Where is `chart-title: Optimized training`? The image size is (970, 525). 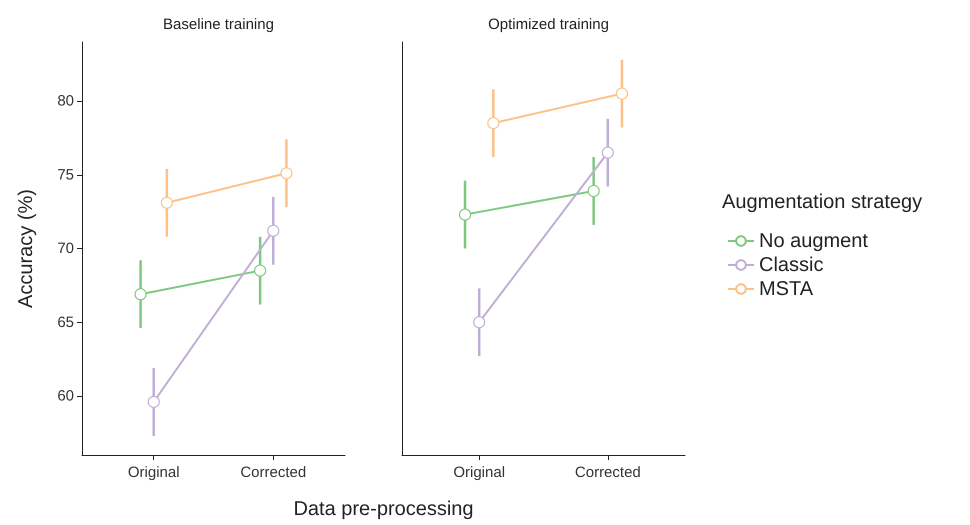
chart-title: Optimized training is located at coordinates (548, 24).